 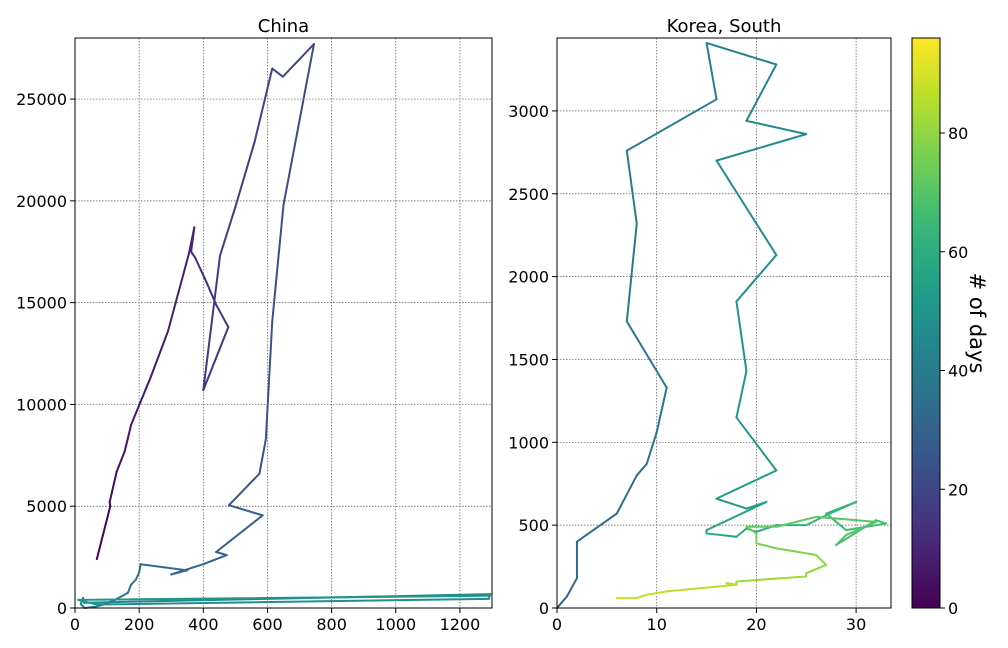 What do you see at coordinates (557, 624) in the screenshot?
I see `korea-xtick-label-0: 0` at bounding box center [557, 624].